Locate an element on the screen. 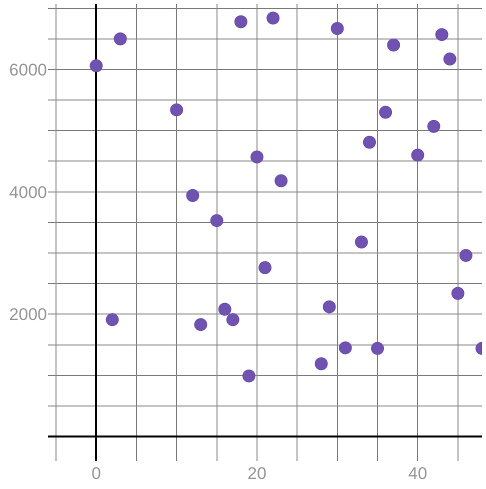  x-tick-label: 40 is located at coordinates (418, 473).